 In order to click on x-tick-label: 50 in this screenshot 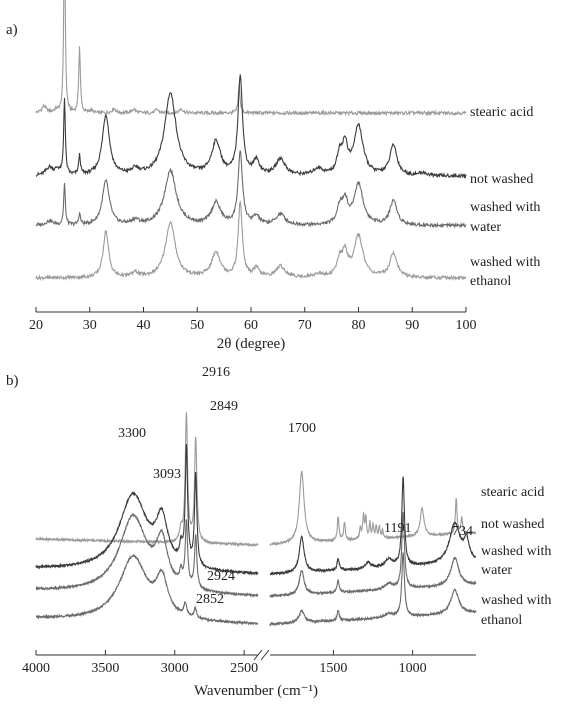, I will do `click(197, 325)`.